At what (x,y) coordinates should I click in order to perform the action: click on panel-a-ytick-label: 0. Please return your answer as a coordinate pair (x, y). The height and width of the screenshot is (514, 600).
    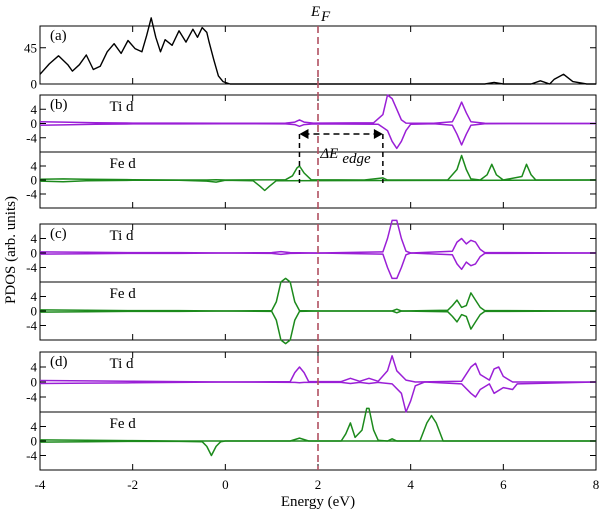
    Looking at the image, I should click on (34, 84).